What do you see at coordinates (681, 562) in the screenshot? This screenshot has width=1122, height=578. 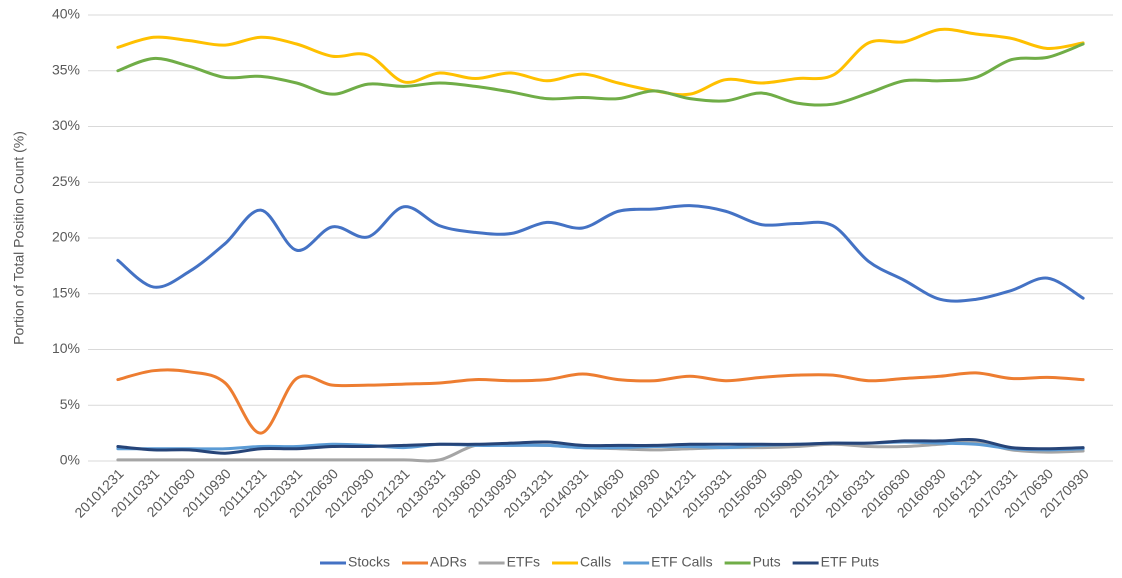 I see `legend-label: ETF Calls` at bounding box center [681, 562].